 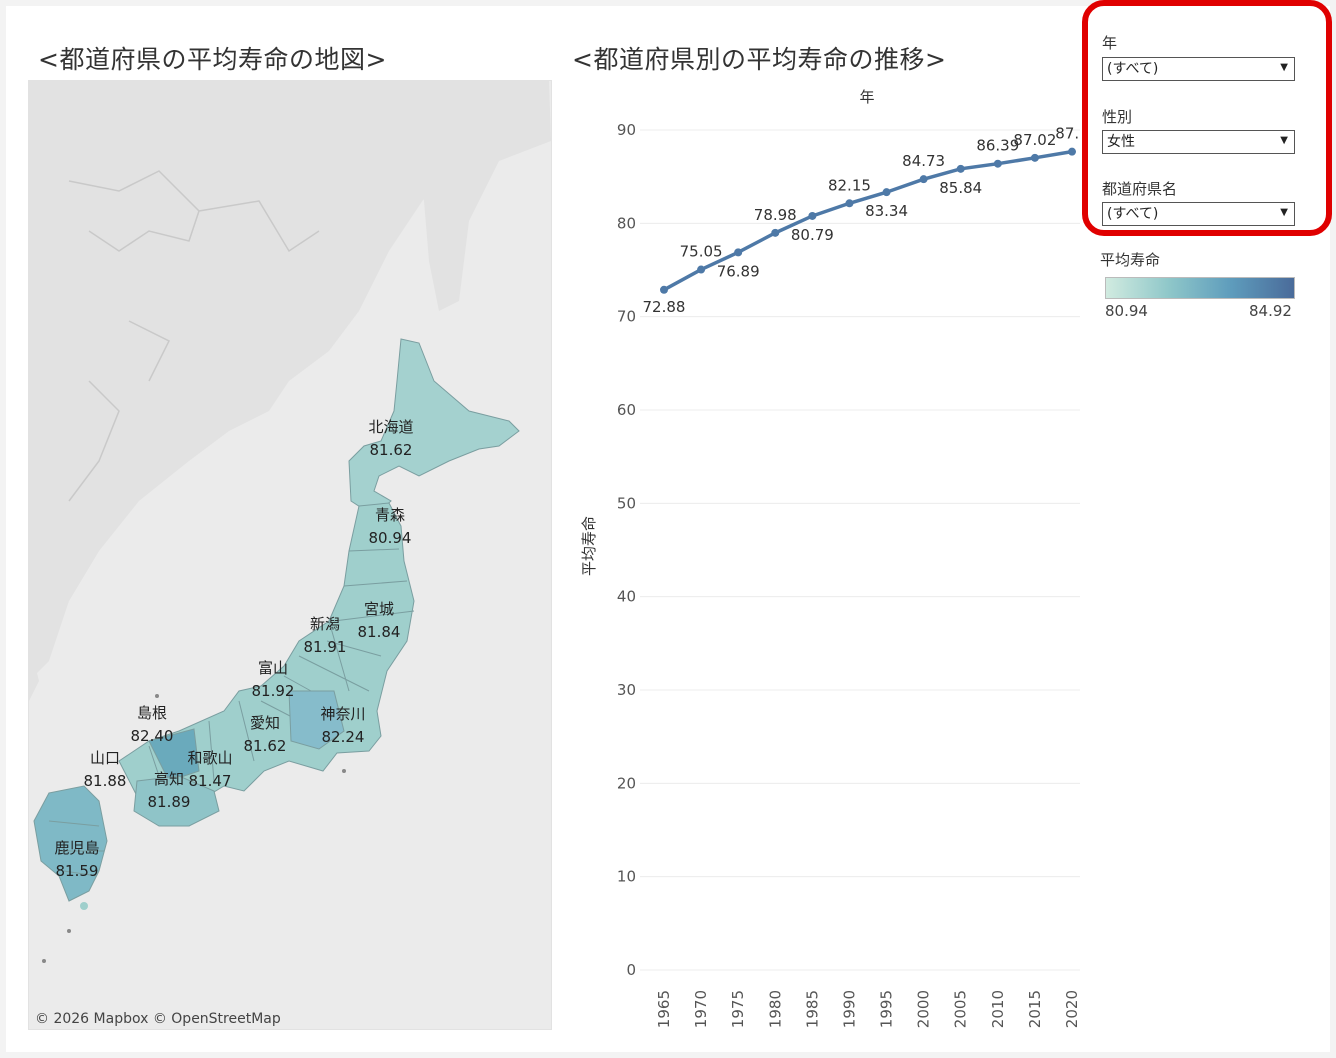 What do you see at coordinates (343, 737) in the screenshot?
I see `prefecture-value-label: 82.24` at bounding box center [343, 737].